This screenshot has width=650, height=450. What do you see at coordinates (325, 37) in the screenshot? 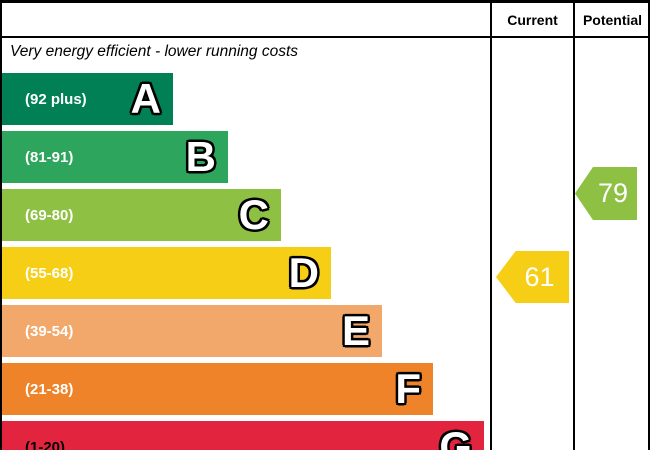
I see `header-divider-line` at bounding box center [325, 37].